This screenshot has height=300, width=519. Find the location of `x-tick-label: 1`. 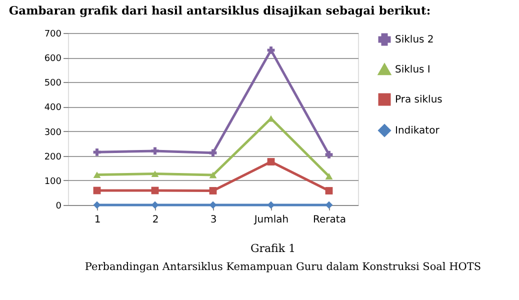

x-tick-label: 1 is located at coordinates (97, 220).